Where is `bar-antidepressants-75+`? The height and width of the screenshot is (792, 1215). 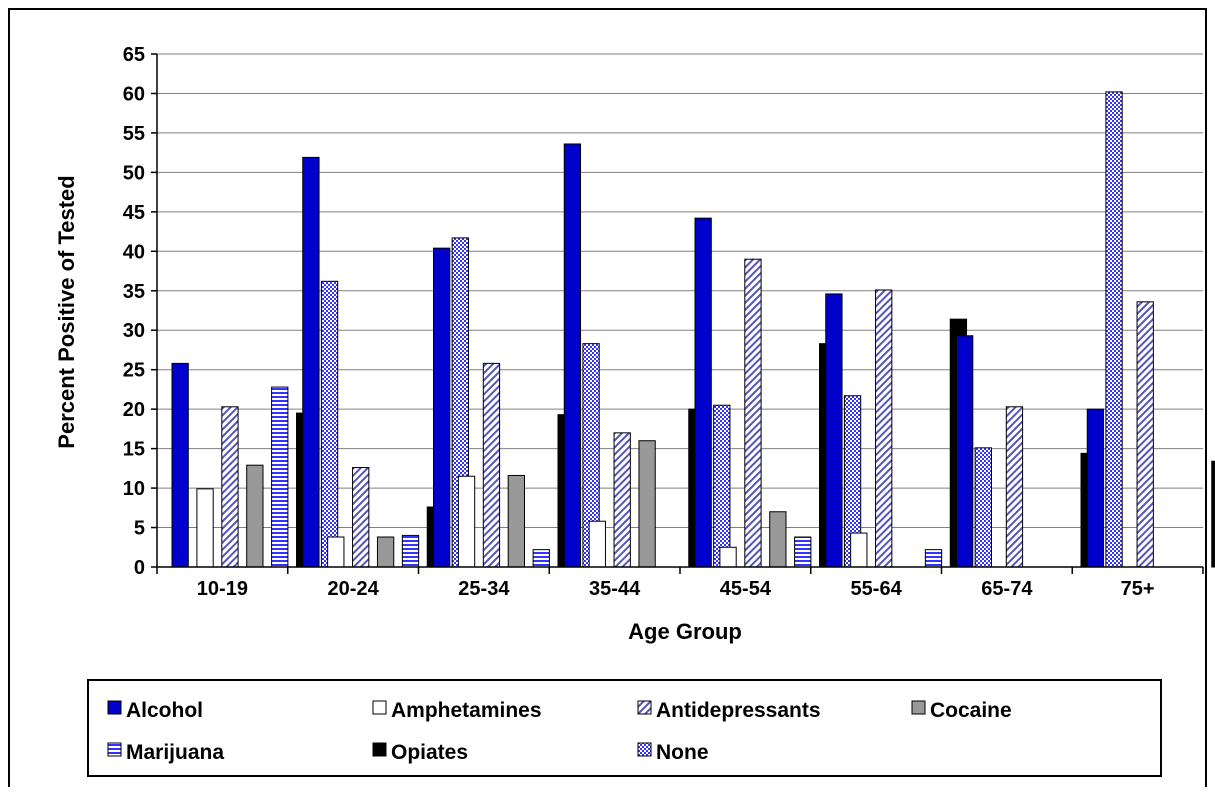 bar-antidepressants-75+ is located at coordinates (1145, 434).